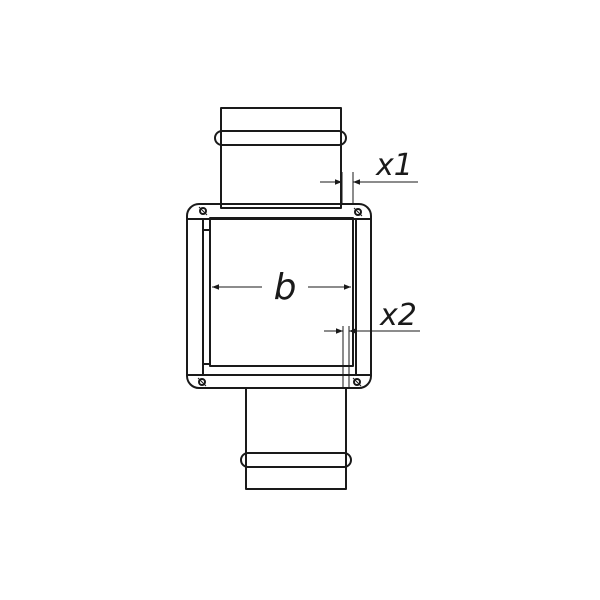  What do you see at coordinates (372, 343) in the screenshot?
I see `dimension-x2: x2` at bounding box center [372, 343].